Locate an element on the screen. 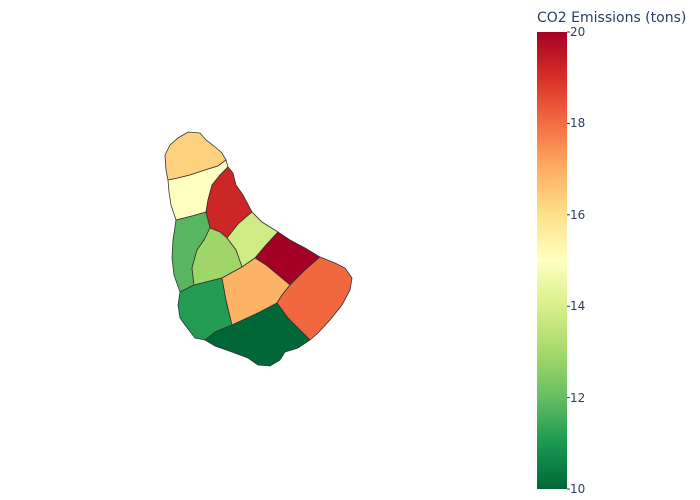 The image size is (700, 500). colorbar-tick-label: 20 is located at coordinates (578, 32).